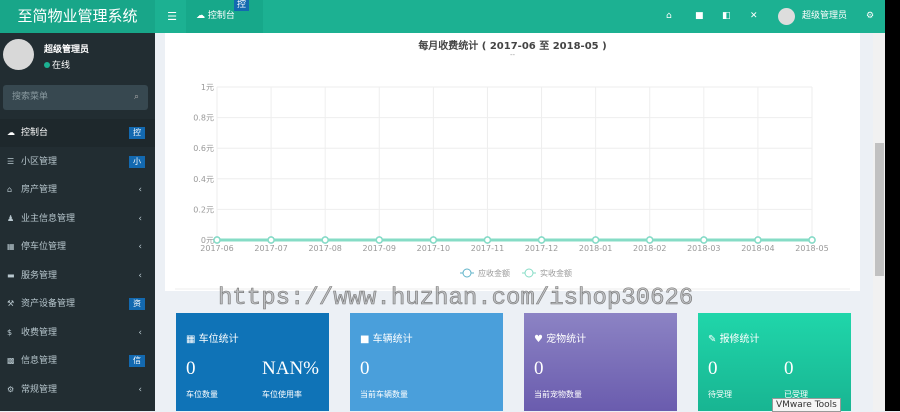 This screenshot has width=900, height=412. What do you see at coordinates (39, 275) in the screenshot?
I see `sidebar-item-label: 服务管理` at bounding box center [39, 275].